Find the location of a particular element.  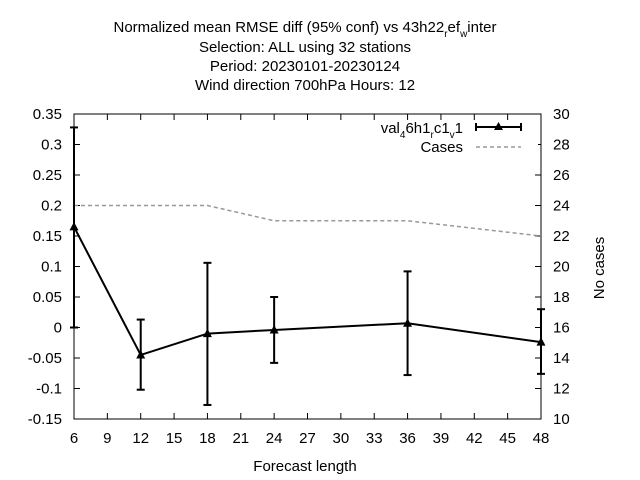

x-tick-label: 45 is located at coordinates (507, 438).